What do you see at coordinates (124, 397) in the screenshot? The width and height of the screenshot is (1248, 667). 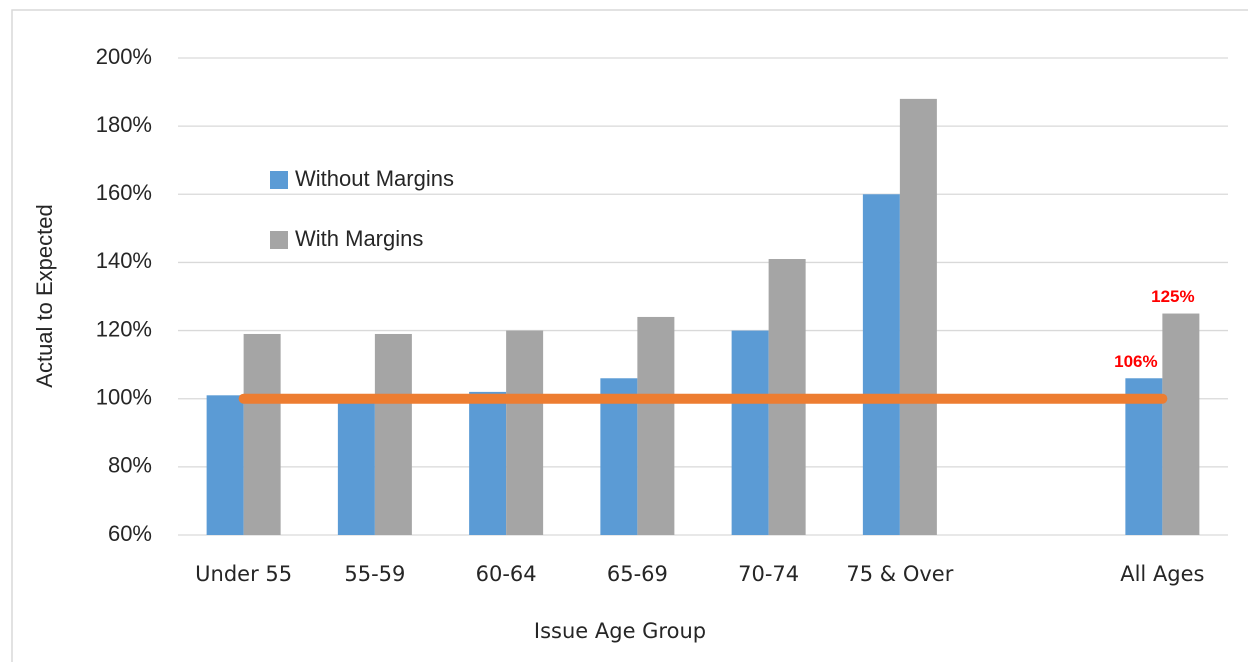 I see `y-tick-label: 100%` at bounding box center [124, 397].